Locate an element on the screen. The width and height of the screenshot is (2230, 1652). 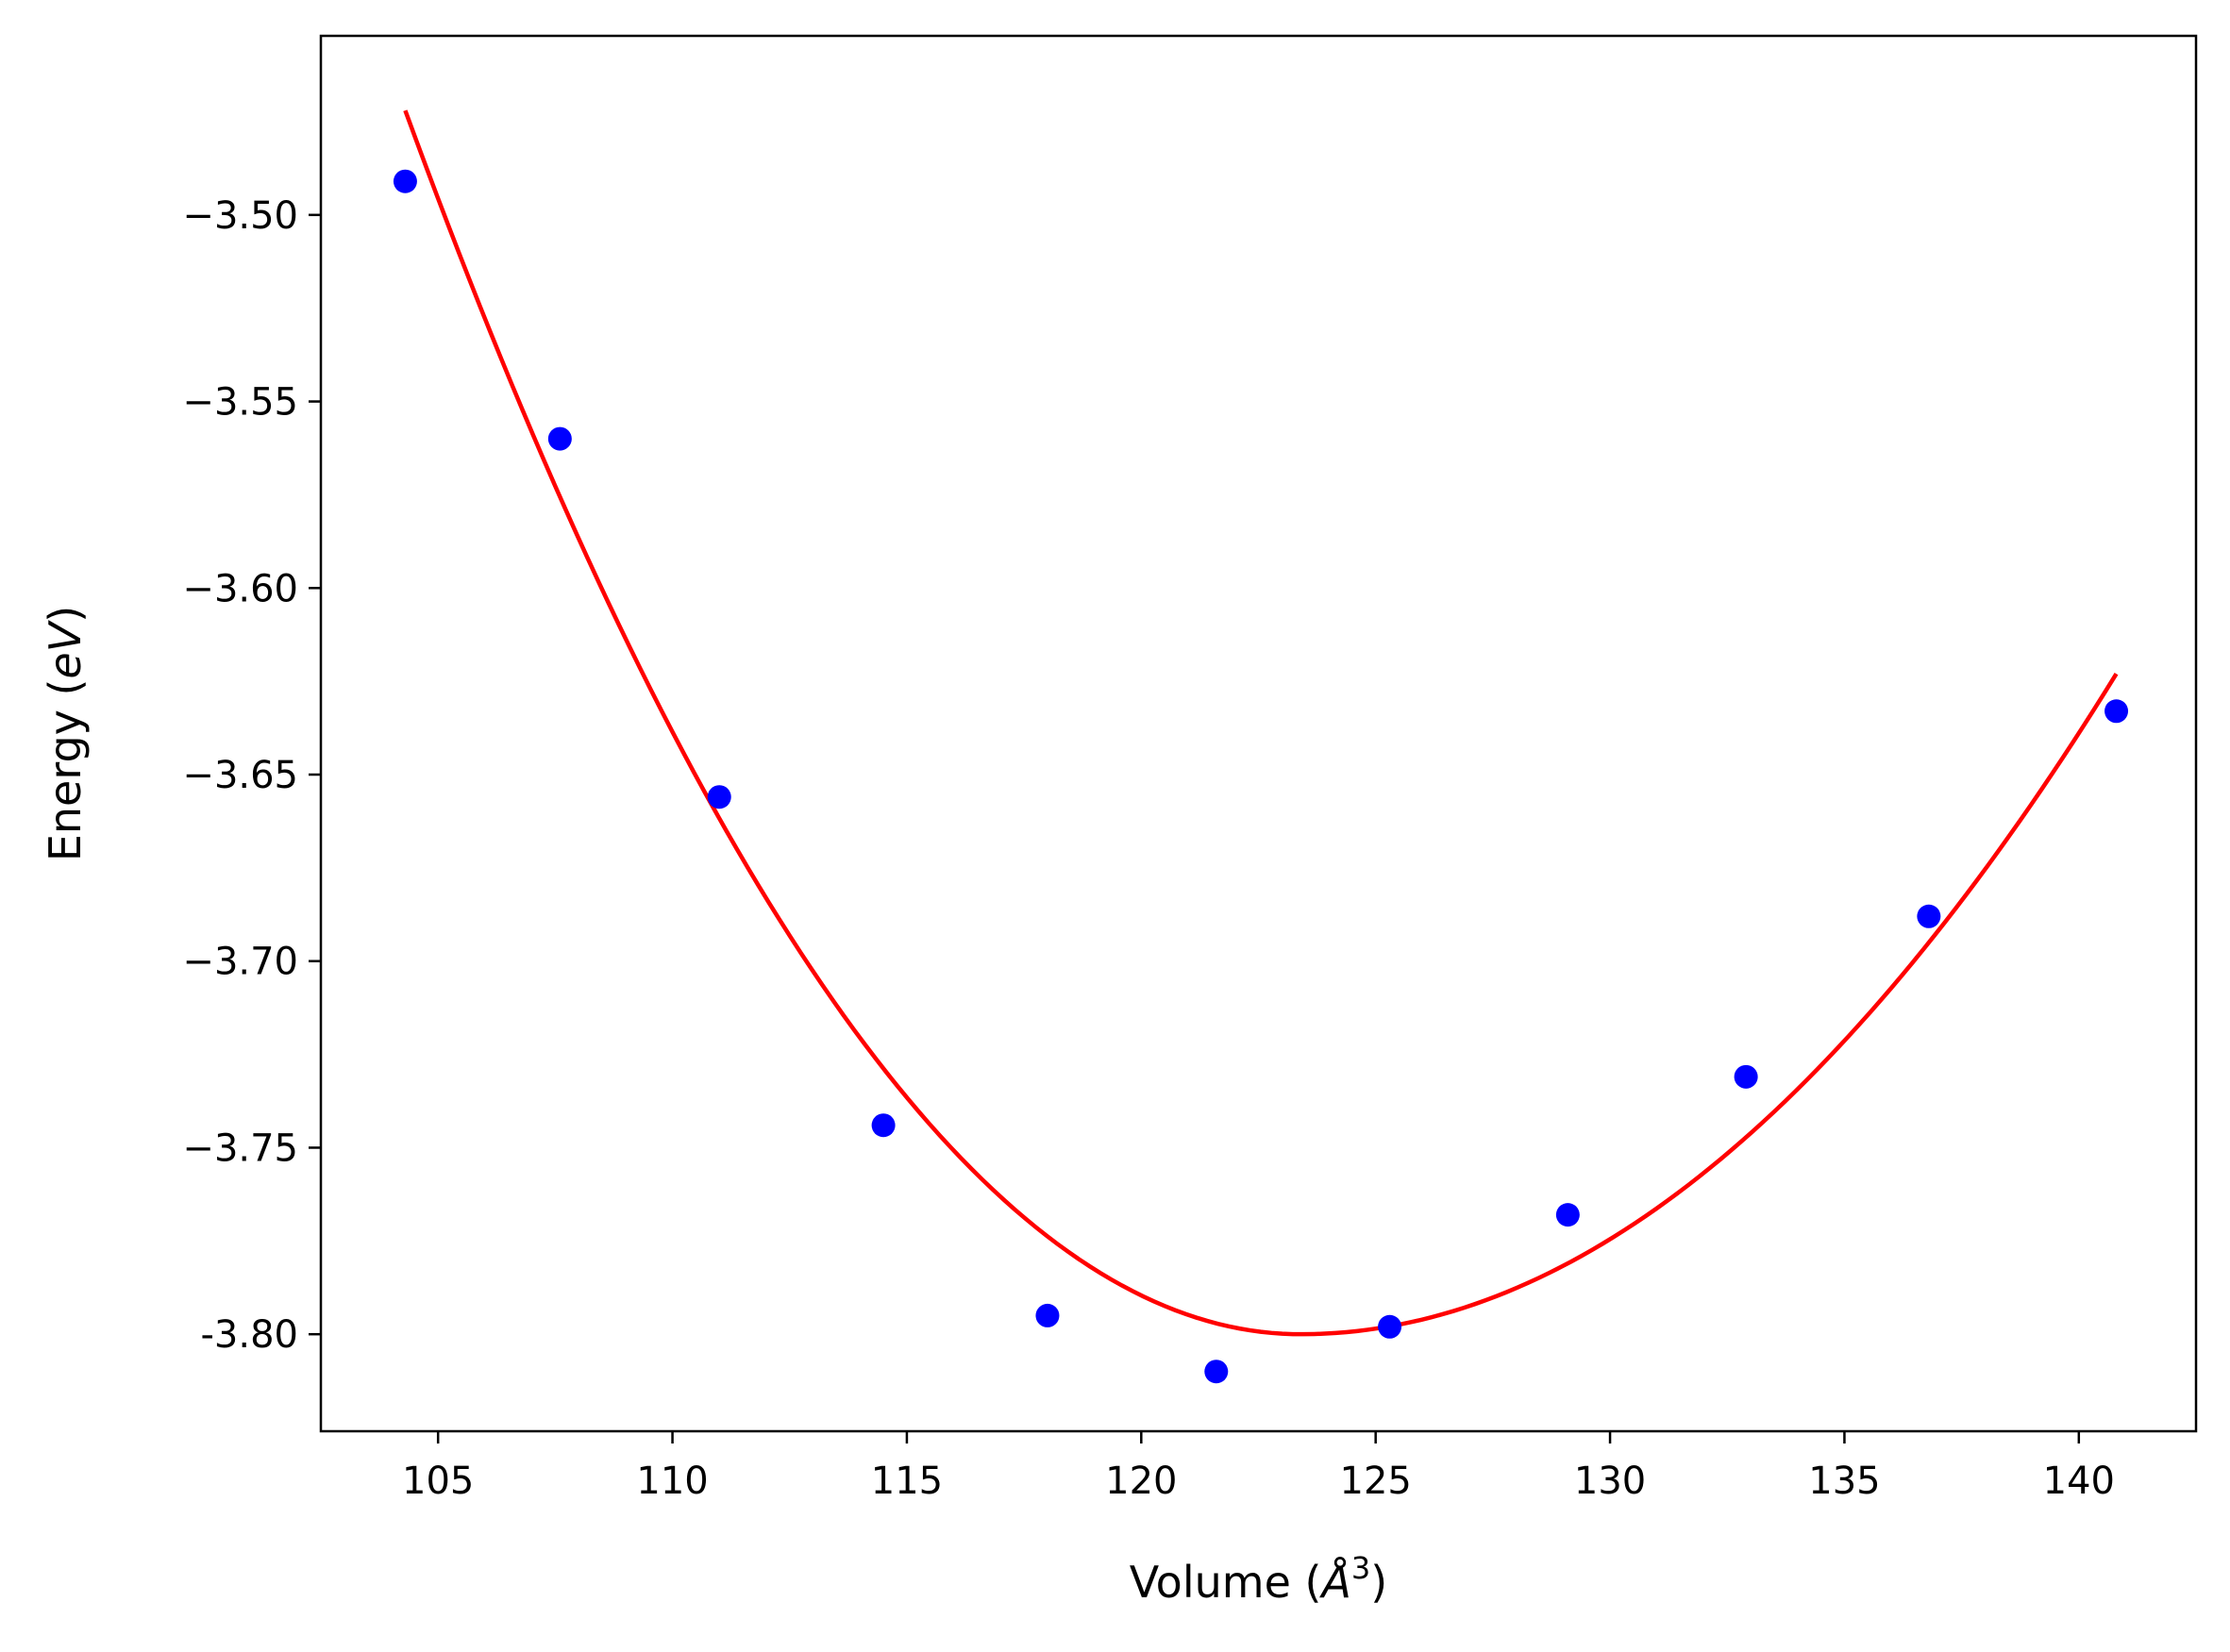
x-tick-label: 135 is located at coordinates (1844, 1481).